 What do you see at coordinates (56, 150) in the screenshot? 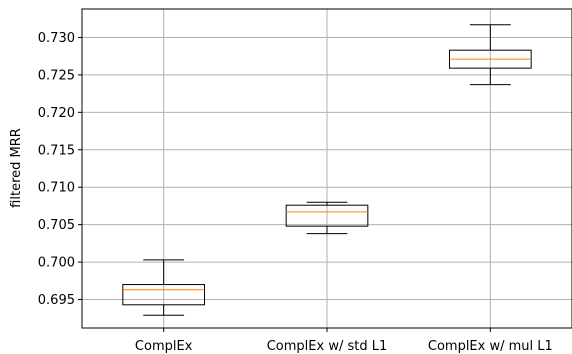
I see `y-tick-label: 0.715` at bounding box center [56, 150].